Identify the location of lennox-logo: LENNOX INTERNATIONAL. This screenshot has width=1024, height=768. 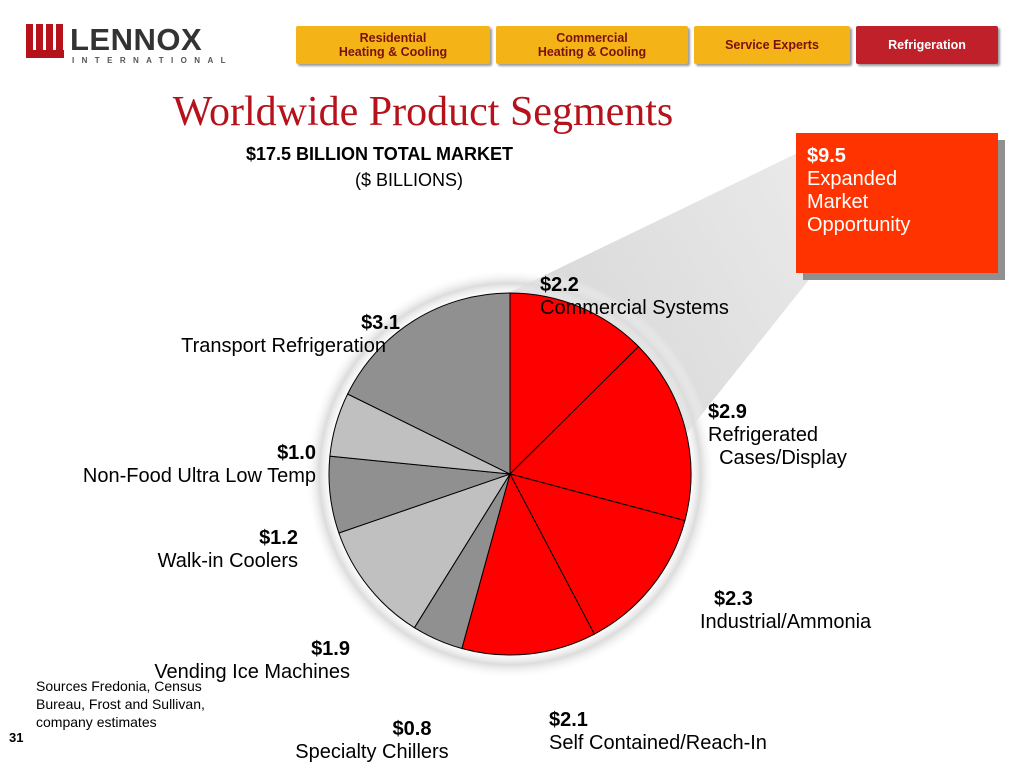
(126, 45).